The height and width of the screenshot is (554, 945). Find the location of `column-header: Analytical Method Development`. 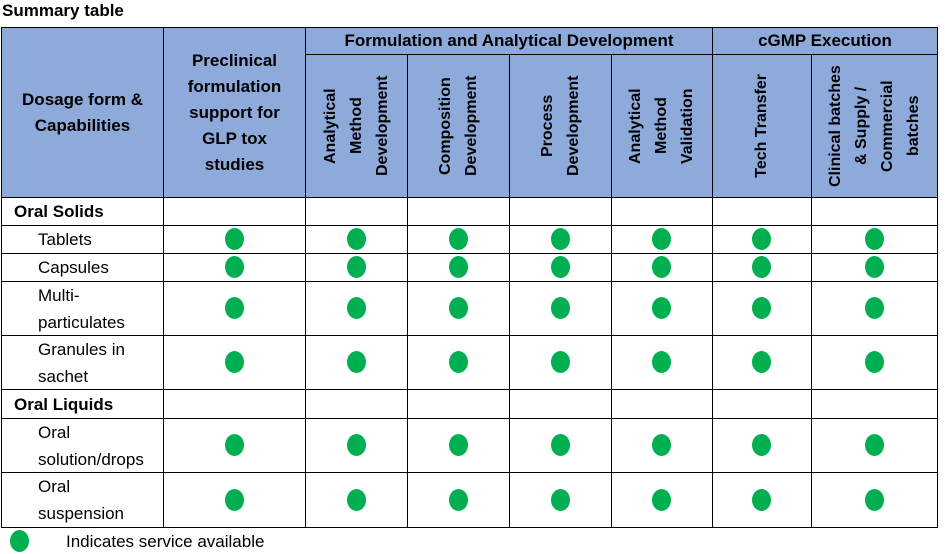

column-header: Analytical Method Development is located at coordinates (356, 126).